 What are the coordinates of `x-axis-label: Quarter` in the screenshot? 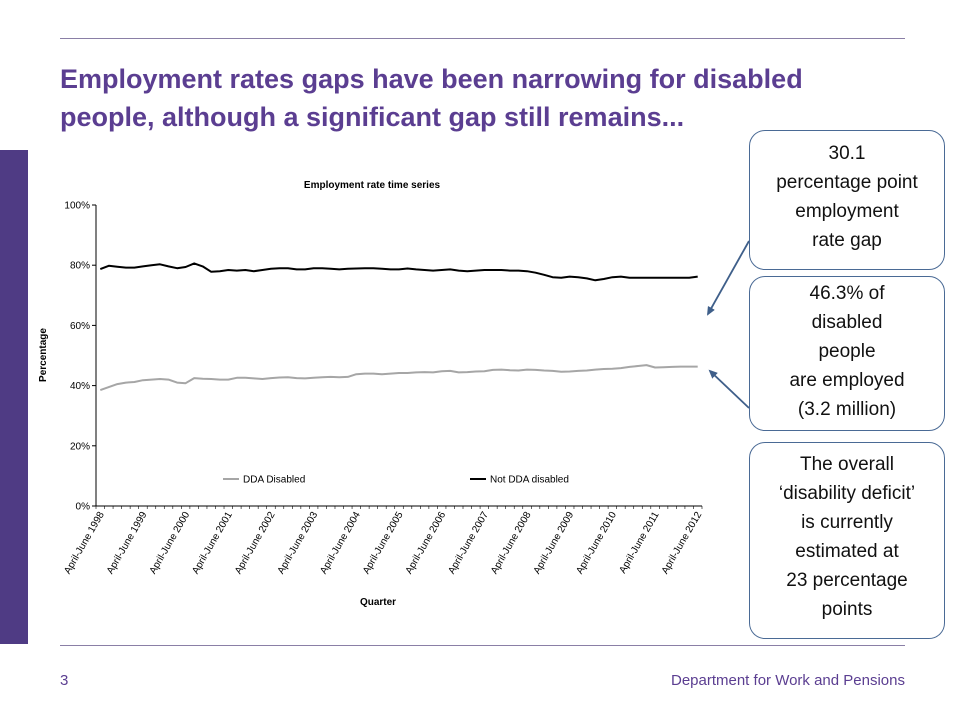 It's located at (378, 602).